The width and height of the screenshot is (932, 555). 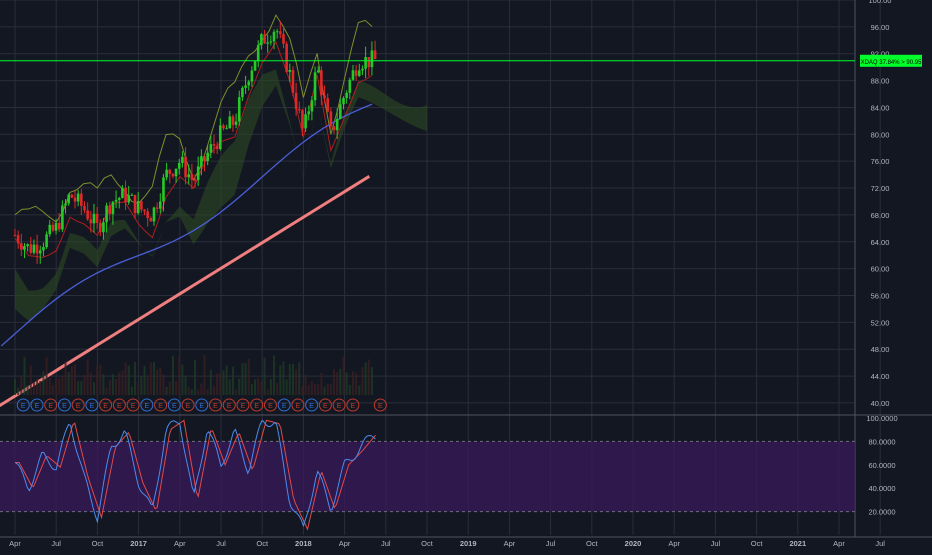 What do you see at coordinates (839, 543) in the screenshot?
I see `time-tick-label: Apr` at bounding box center [839, 543].